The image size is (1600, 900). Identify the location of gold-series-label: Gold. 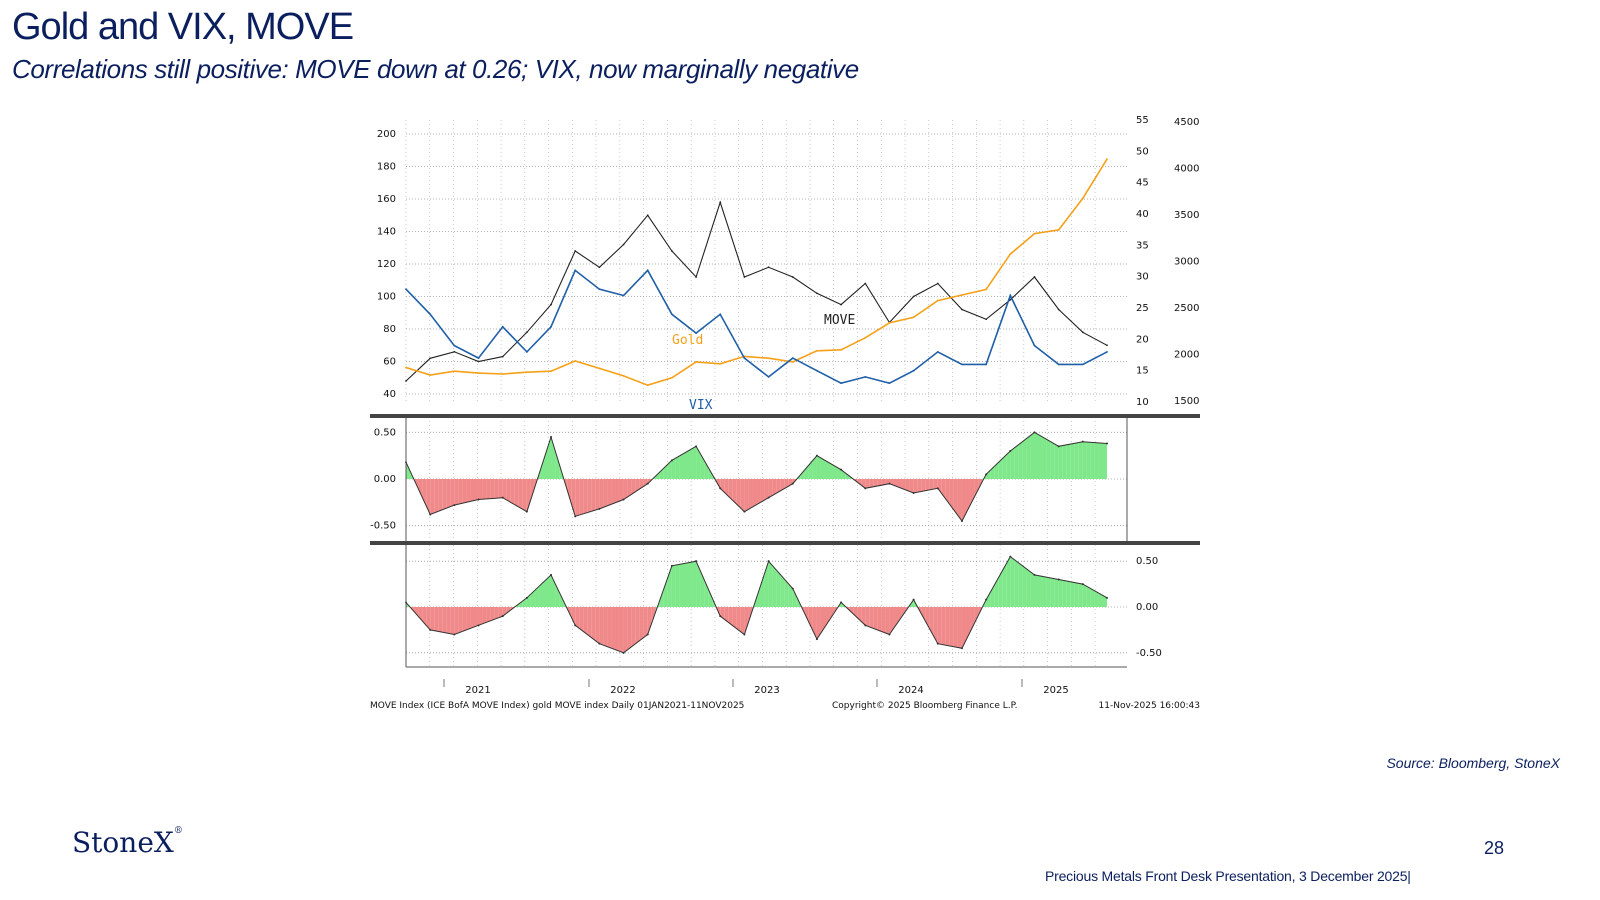
(687, 340).